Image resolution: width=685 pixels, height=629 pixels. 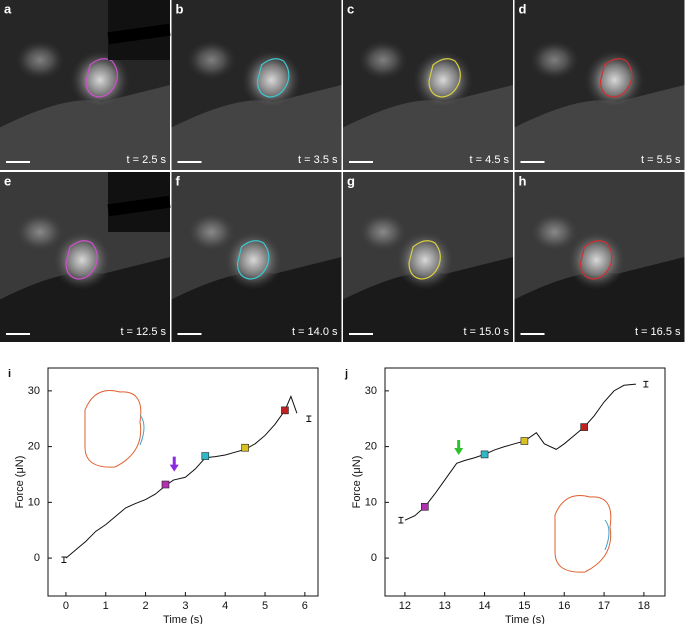 I want to click on x-tick-label: 6, so click(x=305, y=606).